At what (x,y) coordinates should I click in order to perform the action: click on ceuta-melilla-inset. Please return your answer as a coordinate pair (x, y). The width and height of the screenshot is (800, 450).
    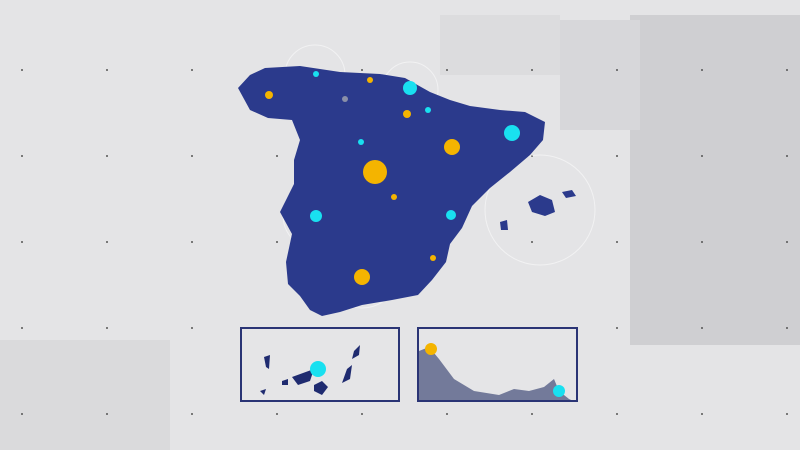
    Looking at the image, I should click on (497, 364).